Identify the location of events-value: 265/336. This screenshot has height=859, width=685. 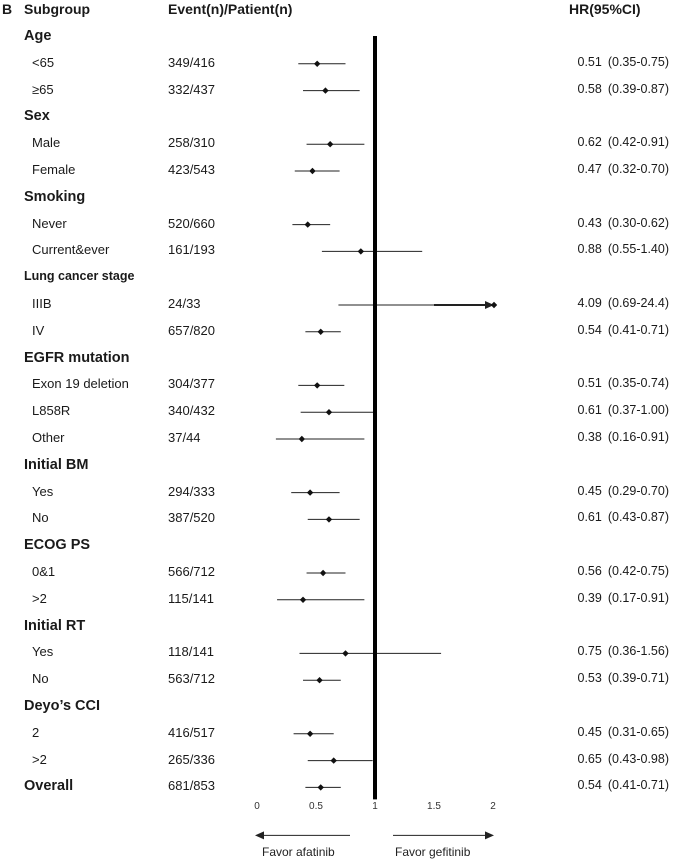
(191, 759).